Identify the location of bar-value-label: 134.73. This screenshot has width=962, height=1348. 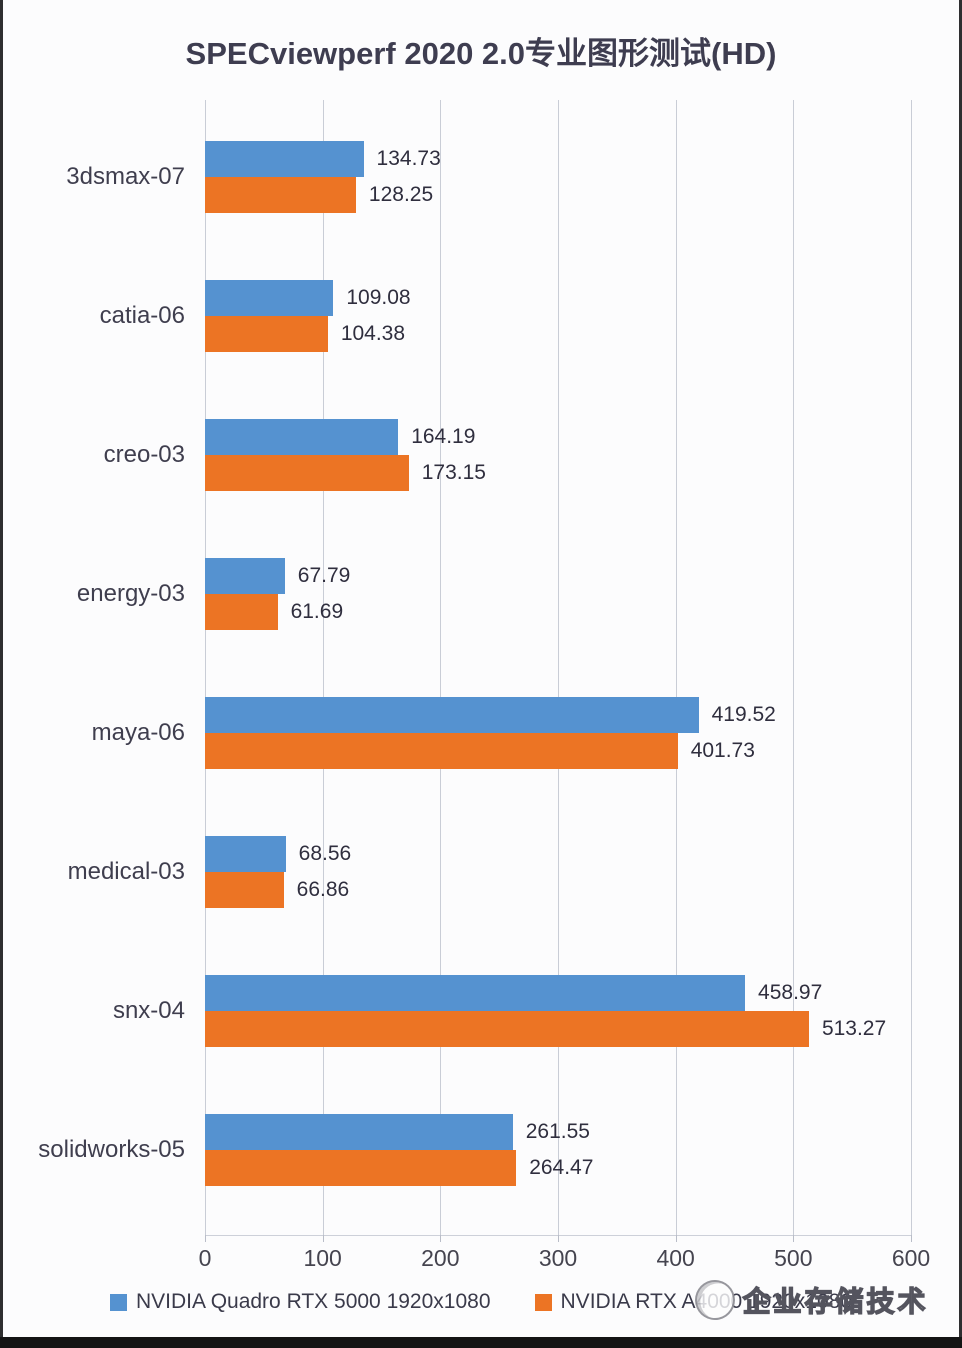
(408, 158).